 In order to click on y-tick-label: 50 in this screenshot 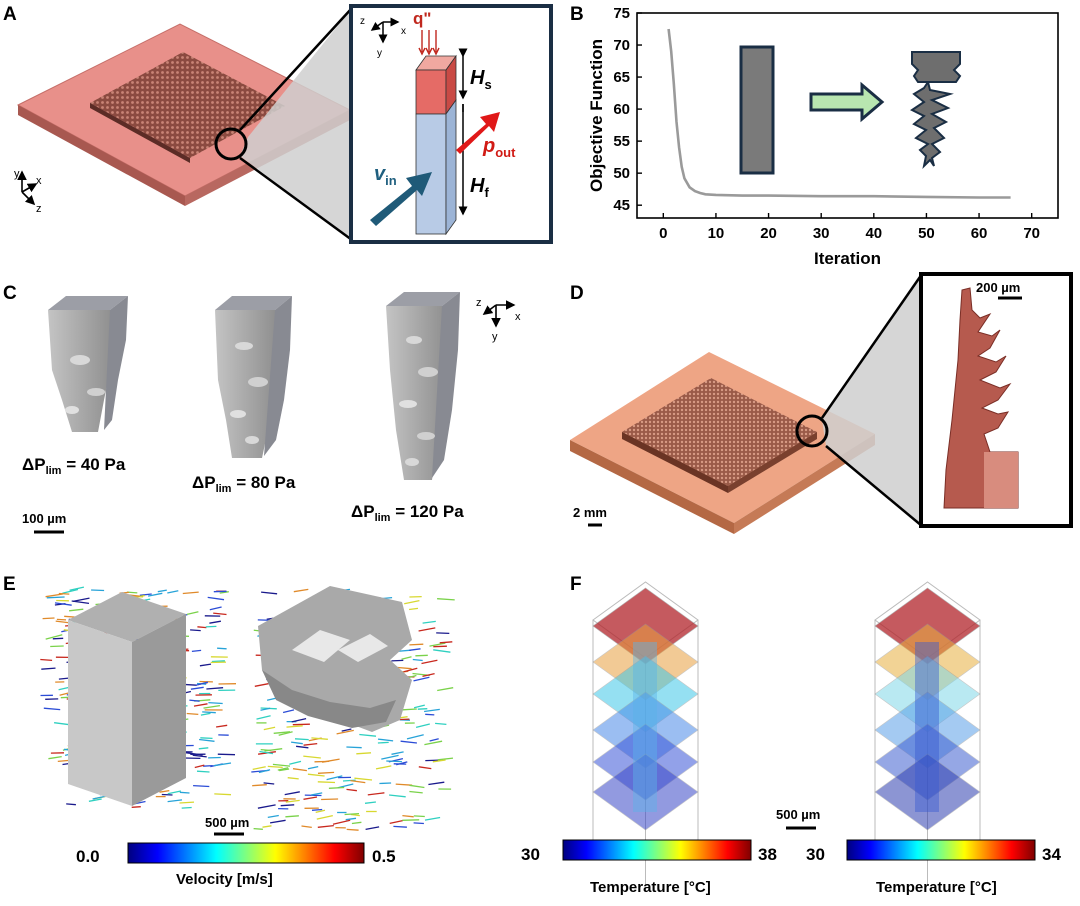, I will do `click(621, 173)`.